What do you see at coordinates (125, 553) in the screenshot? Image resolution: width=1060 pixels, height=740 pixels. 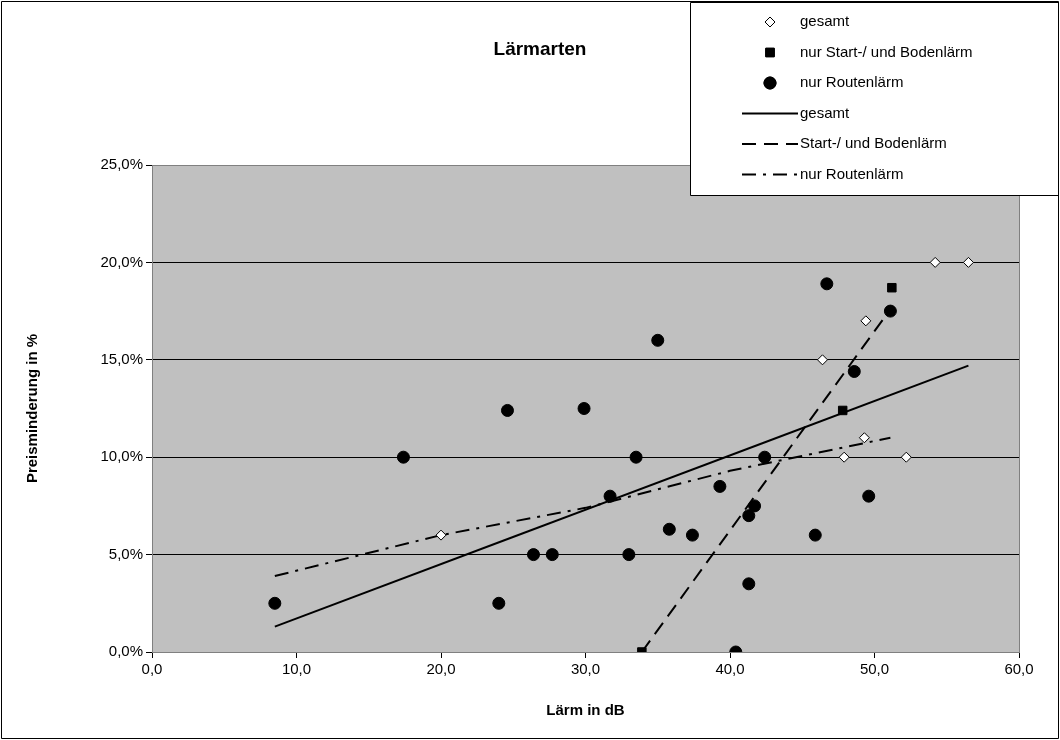 I see `y-tick-label: 5,0%` at bounding box center [125, 553].